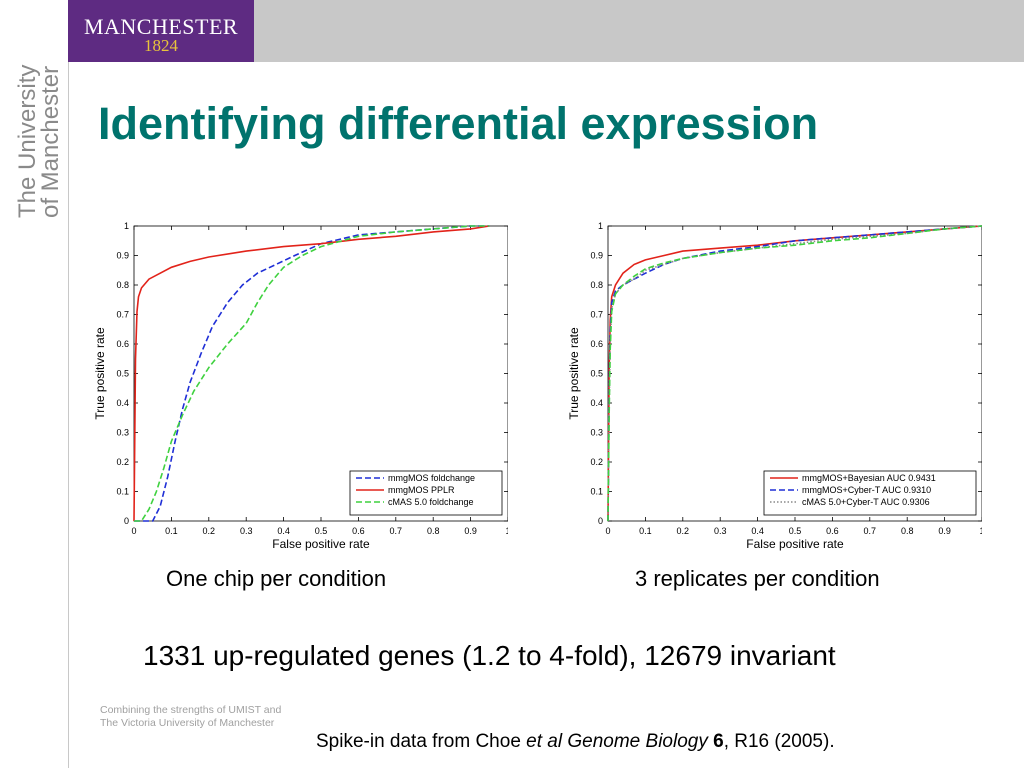 This screenshot has width=1024, height=768. I want to click on wordmark-line-2: of Manchester, so click(50, 141).